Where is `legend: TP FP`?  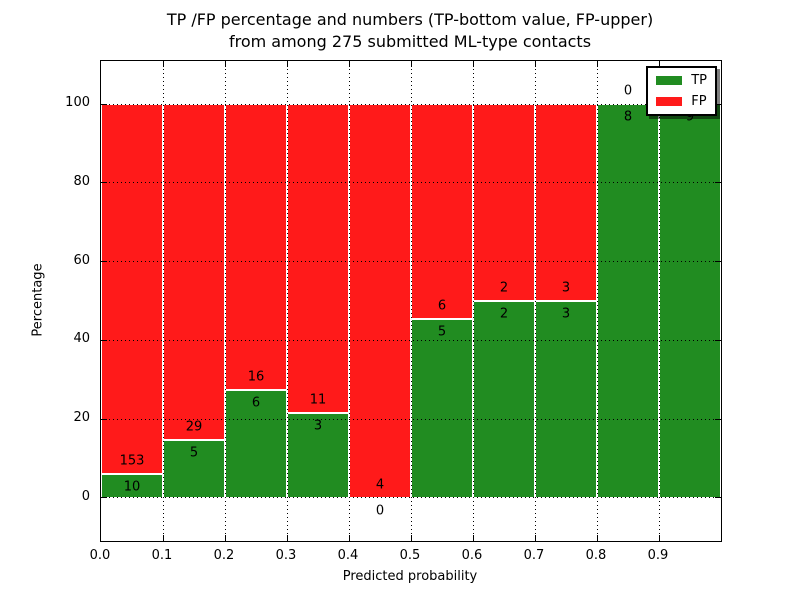 legend: TP FP is located at coordinates (681, 91).